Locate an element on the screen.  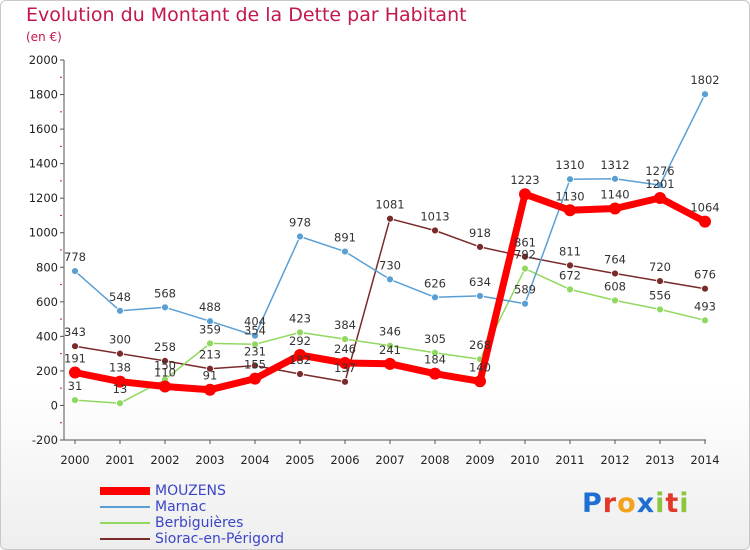
data-label-2: 359 is located at coordinates (210, 329).